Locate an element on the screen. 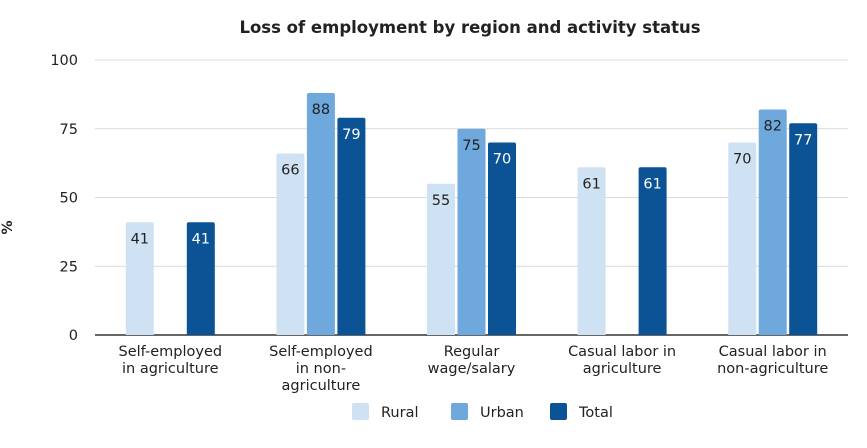 This screenshot has height=448, width=867. y-tick-label: 75 is located at coordinates (69, 130).